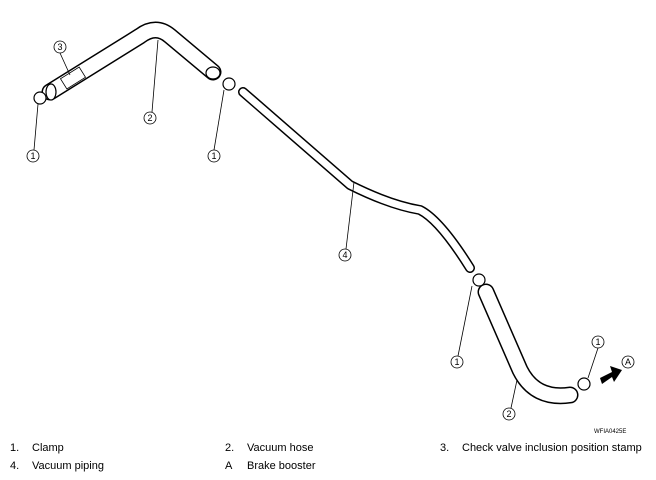 The height and width of the screenshot is (480, 656). I want to click on legend-number: 4., so click(14, 466).